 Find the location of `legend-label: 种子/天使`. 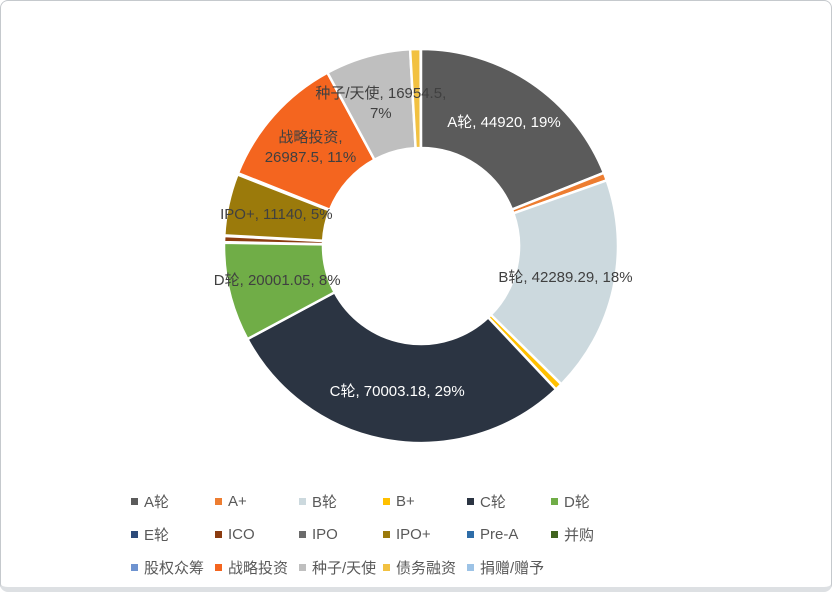

legend-label: 种子/天使 is located at coordinates (344, 568).